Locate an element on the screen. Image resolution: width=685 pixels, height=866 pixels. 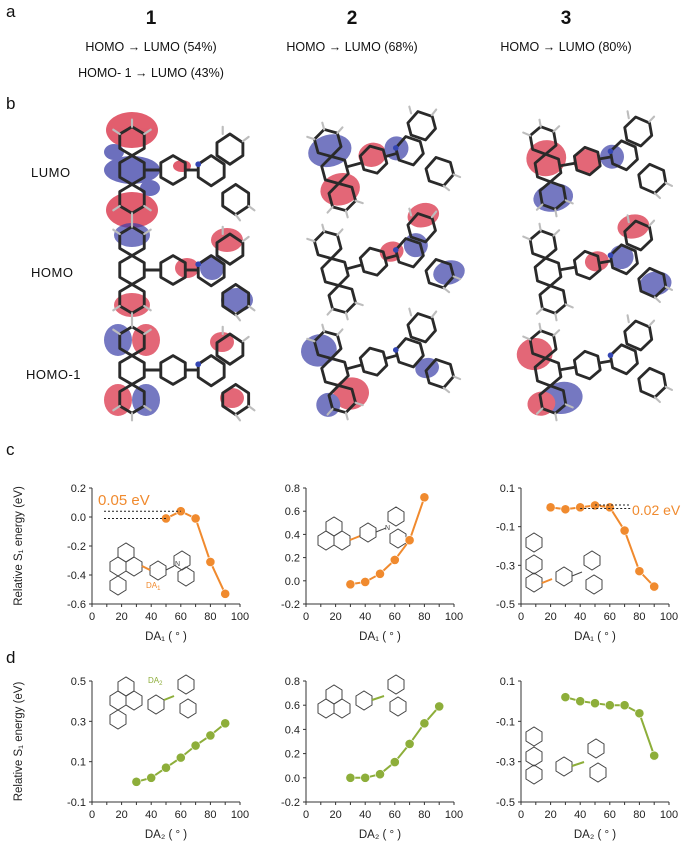
x-tick-label-d1-8: 80 is located at coordinates (210, 815).